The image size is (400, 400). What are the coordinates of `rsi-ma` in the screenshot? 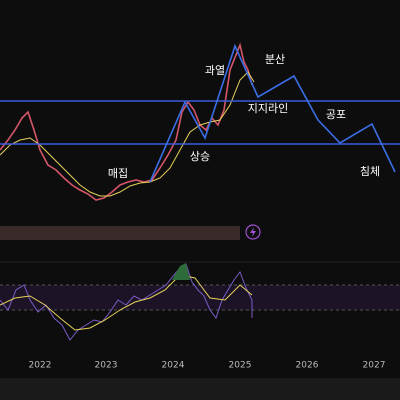 It's located at (126, 302).